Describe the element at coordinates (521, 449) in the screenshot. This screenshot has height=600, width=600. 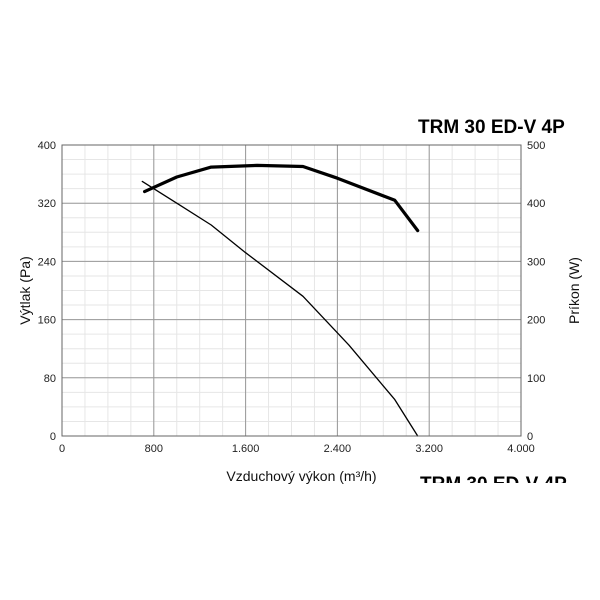
I see `x-tick-label: 4.000` at that location.